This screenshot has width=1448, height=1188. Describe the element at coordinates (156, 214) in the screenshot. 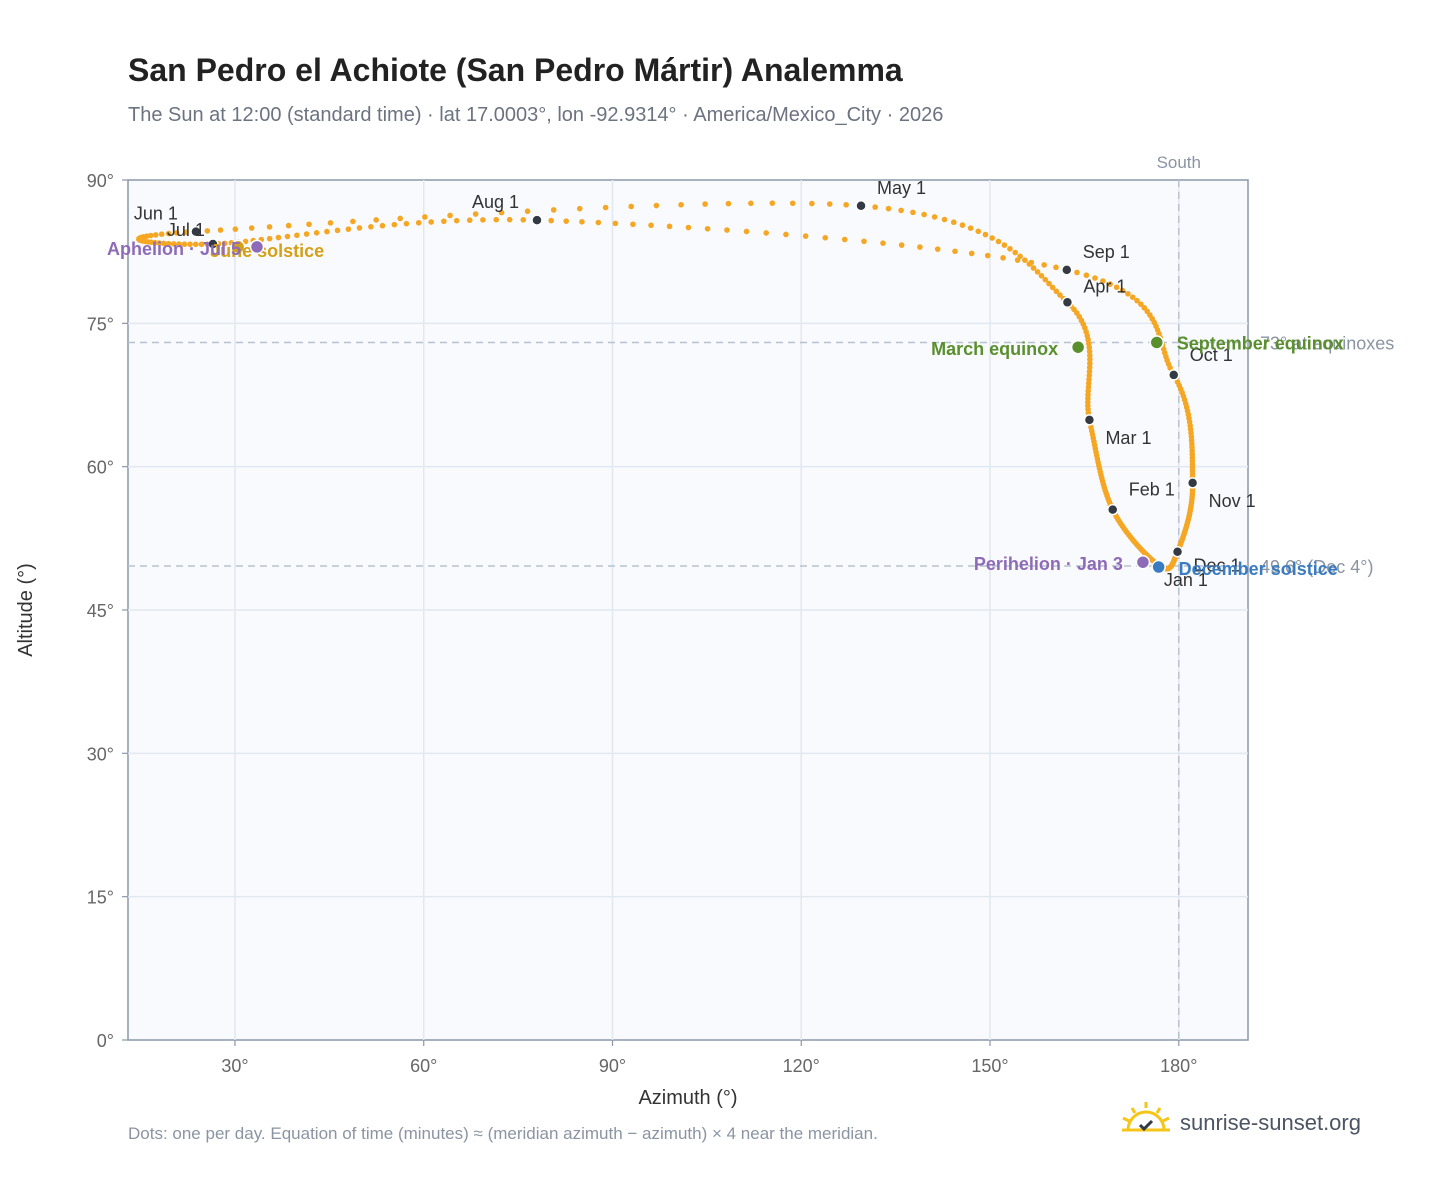

I see `month-label: Jun 1` at that location.